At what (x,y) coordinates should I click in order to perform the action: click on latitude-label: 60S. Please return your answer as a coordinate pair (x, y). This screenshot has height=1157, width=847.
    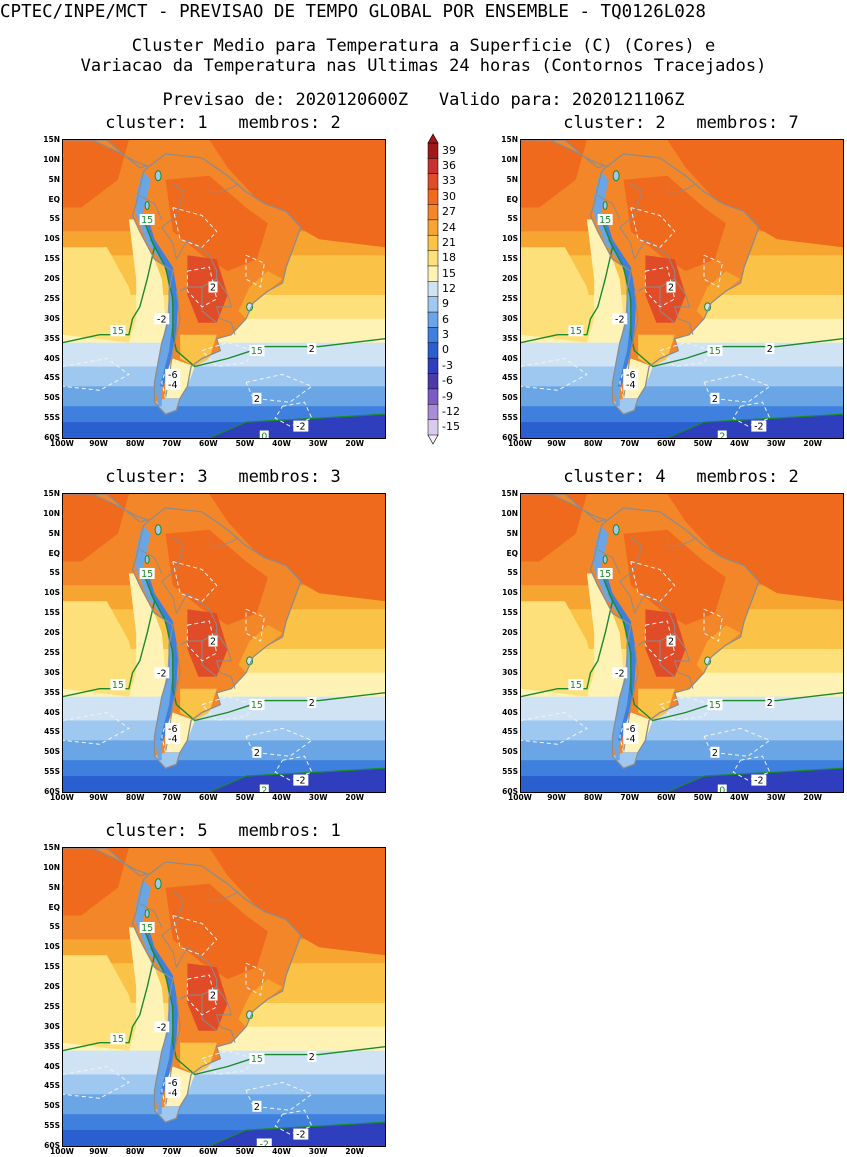
    Looking at the image, I should click on (52, 1145).